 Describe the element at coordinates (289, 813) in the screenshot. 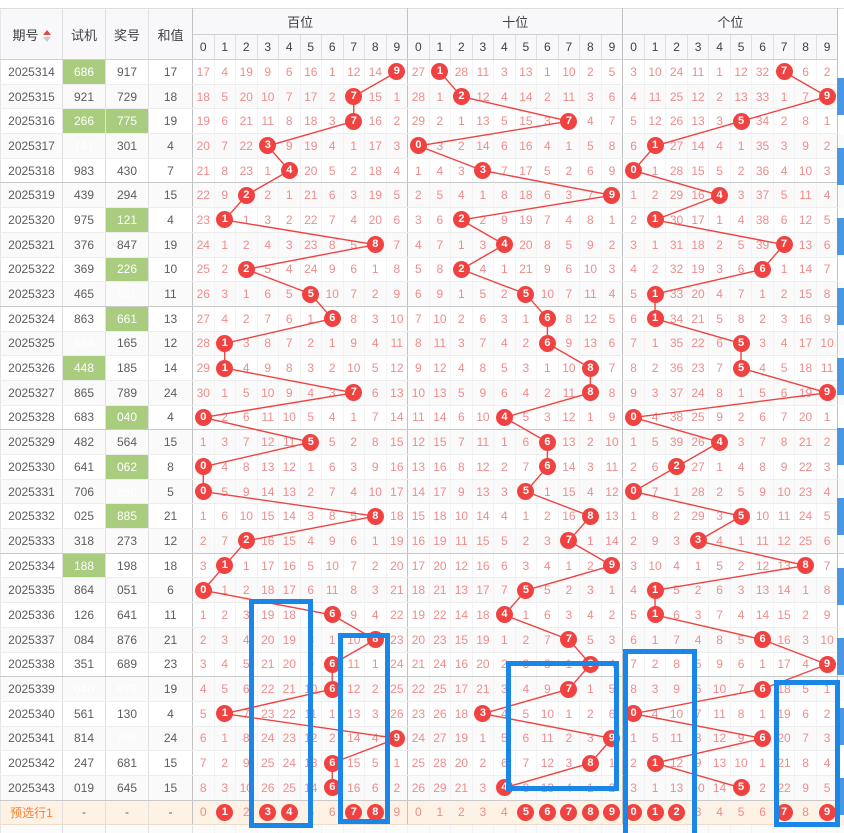

I see `preselect-hit-cell: 4` at that location.